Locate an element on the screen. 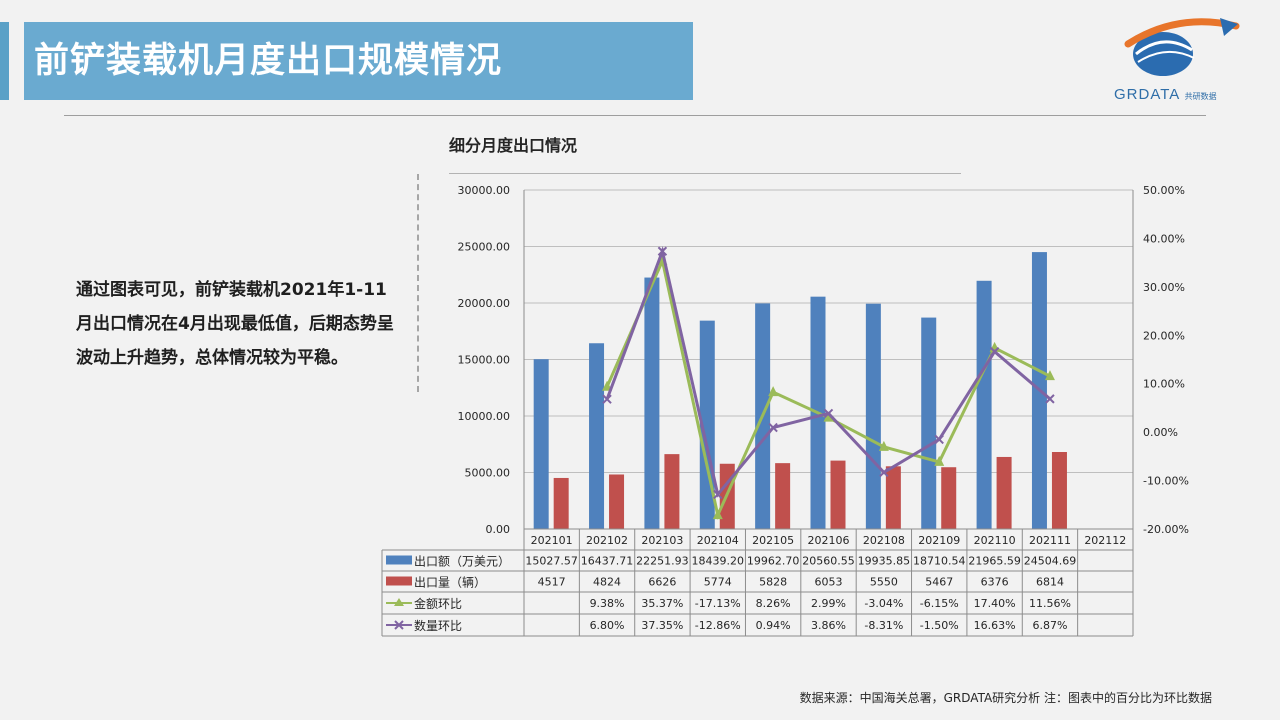 The height and width of the screenshot is (720, 1280). x-tick-label: 202106 is located at coordinates (829, 540).